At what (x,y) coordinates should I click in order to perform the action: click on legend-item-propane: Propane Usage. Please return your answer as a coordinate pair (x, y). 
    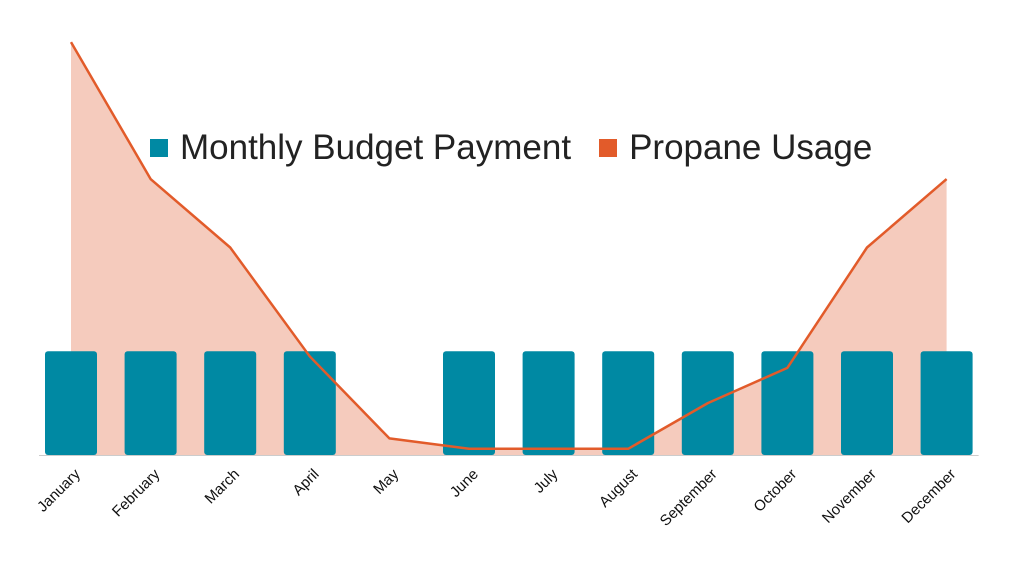
    Looking at the image, I should click on (735, 148).